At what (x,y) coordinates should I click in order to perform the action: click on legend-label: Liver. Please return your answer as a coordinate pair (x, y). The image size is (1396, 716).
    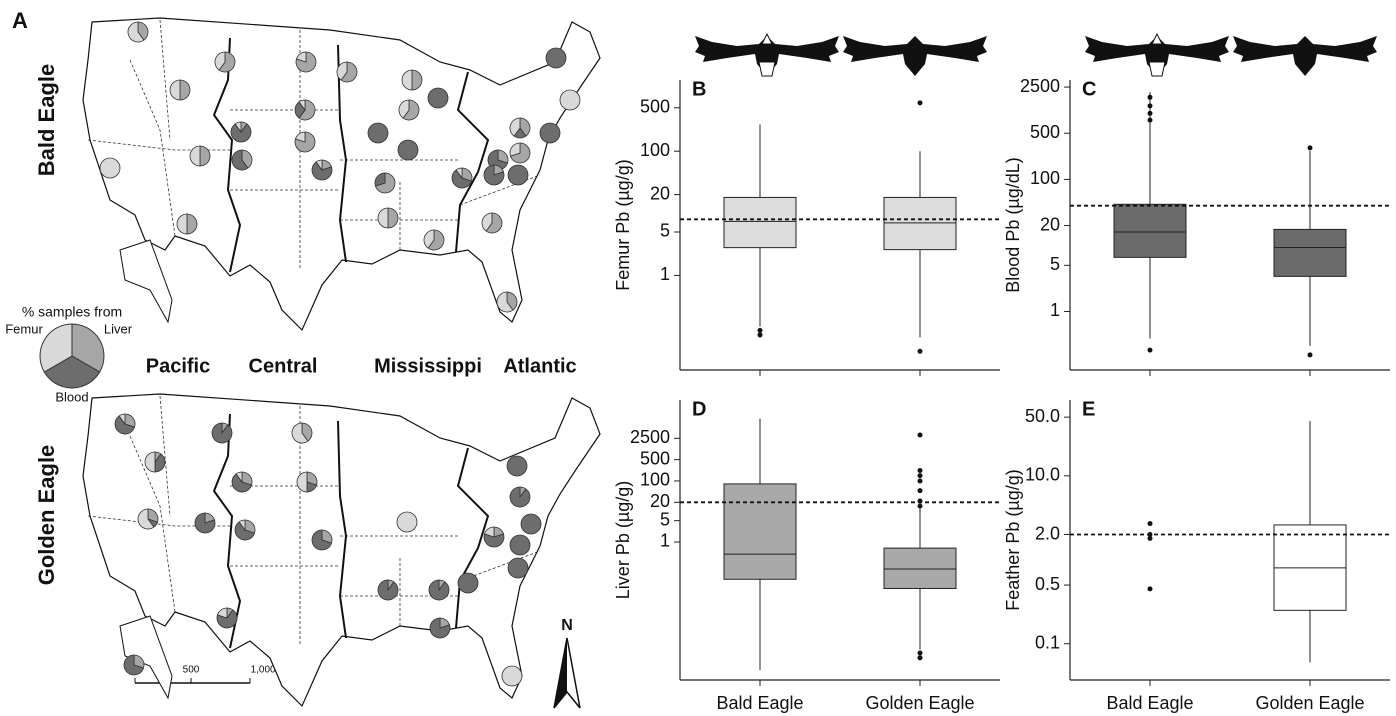
    Looking at the image, I should click on (118, 328).